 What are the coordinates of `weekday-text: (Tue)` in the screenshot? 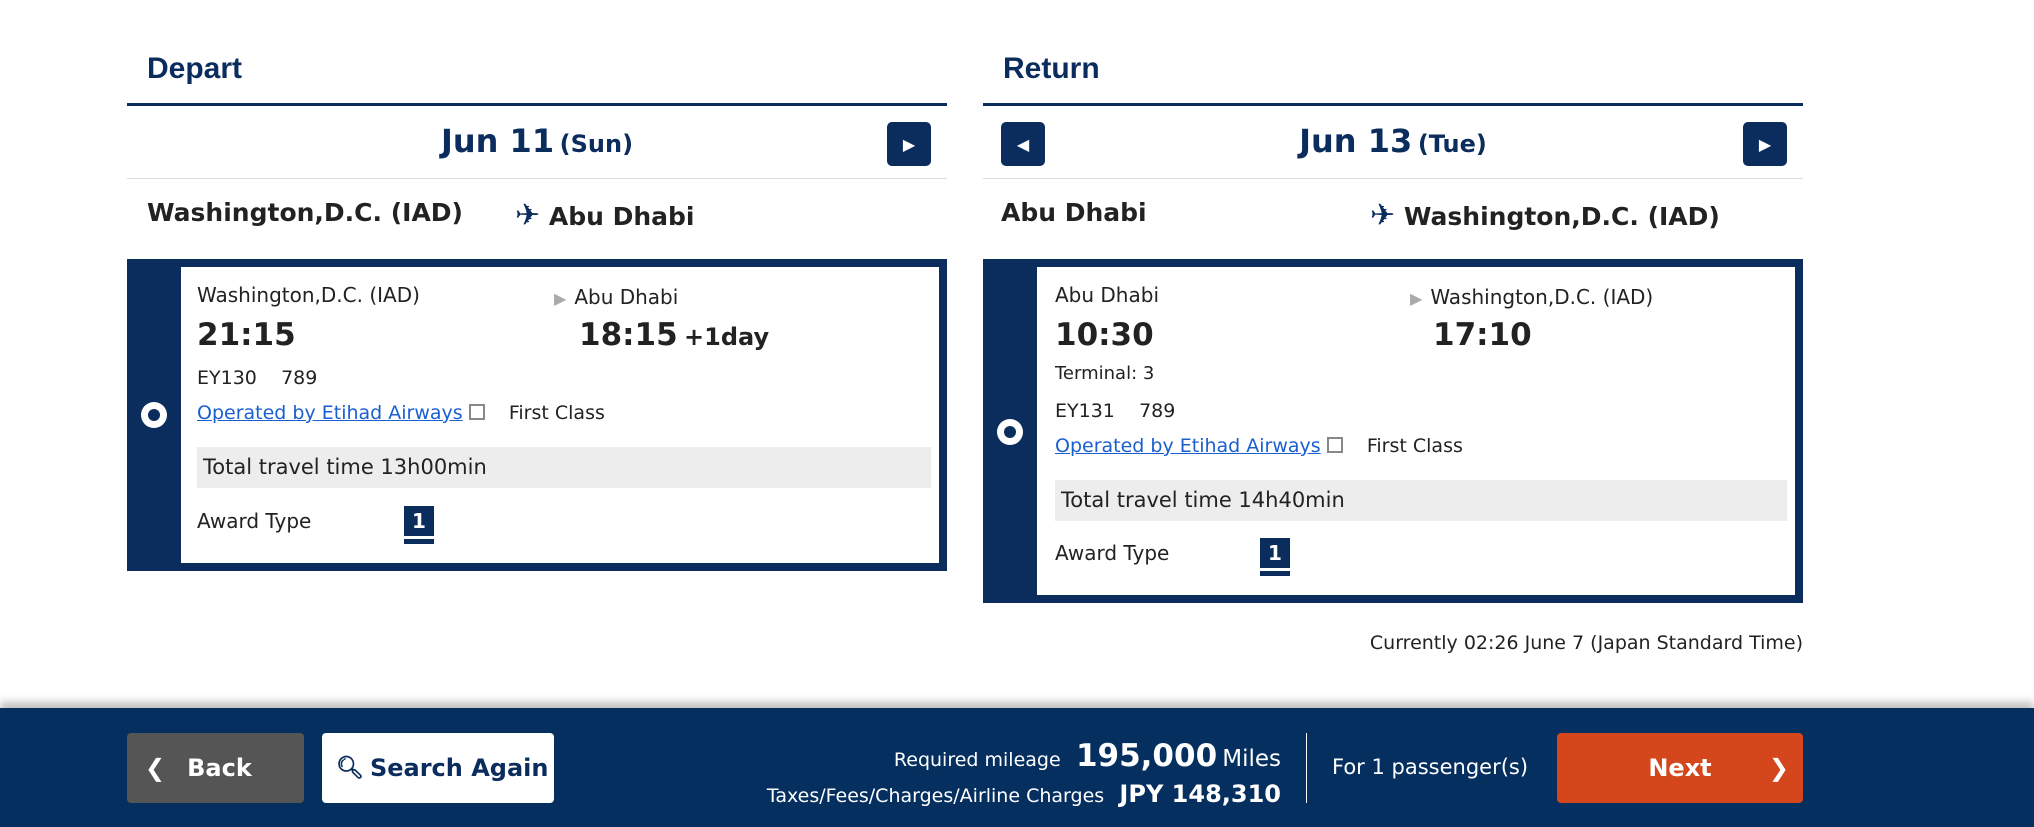 It's located at (1452, 144).